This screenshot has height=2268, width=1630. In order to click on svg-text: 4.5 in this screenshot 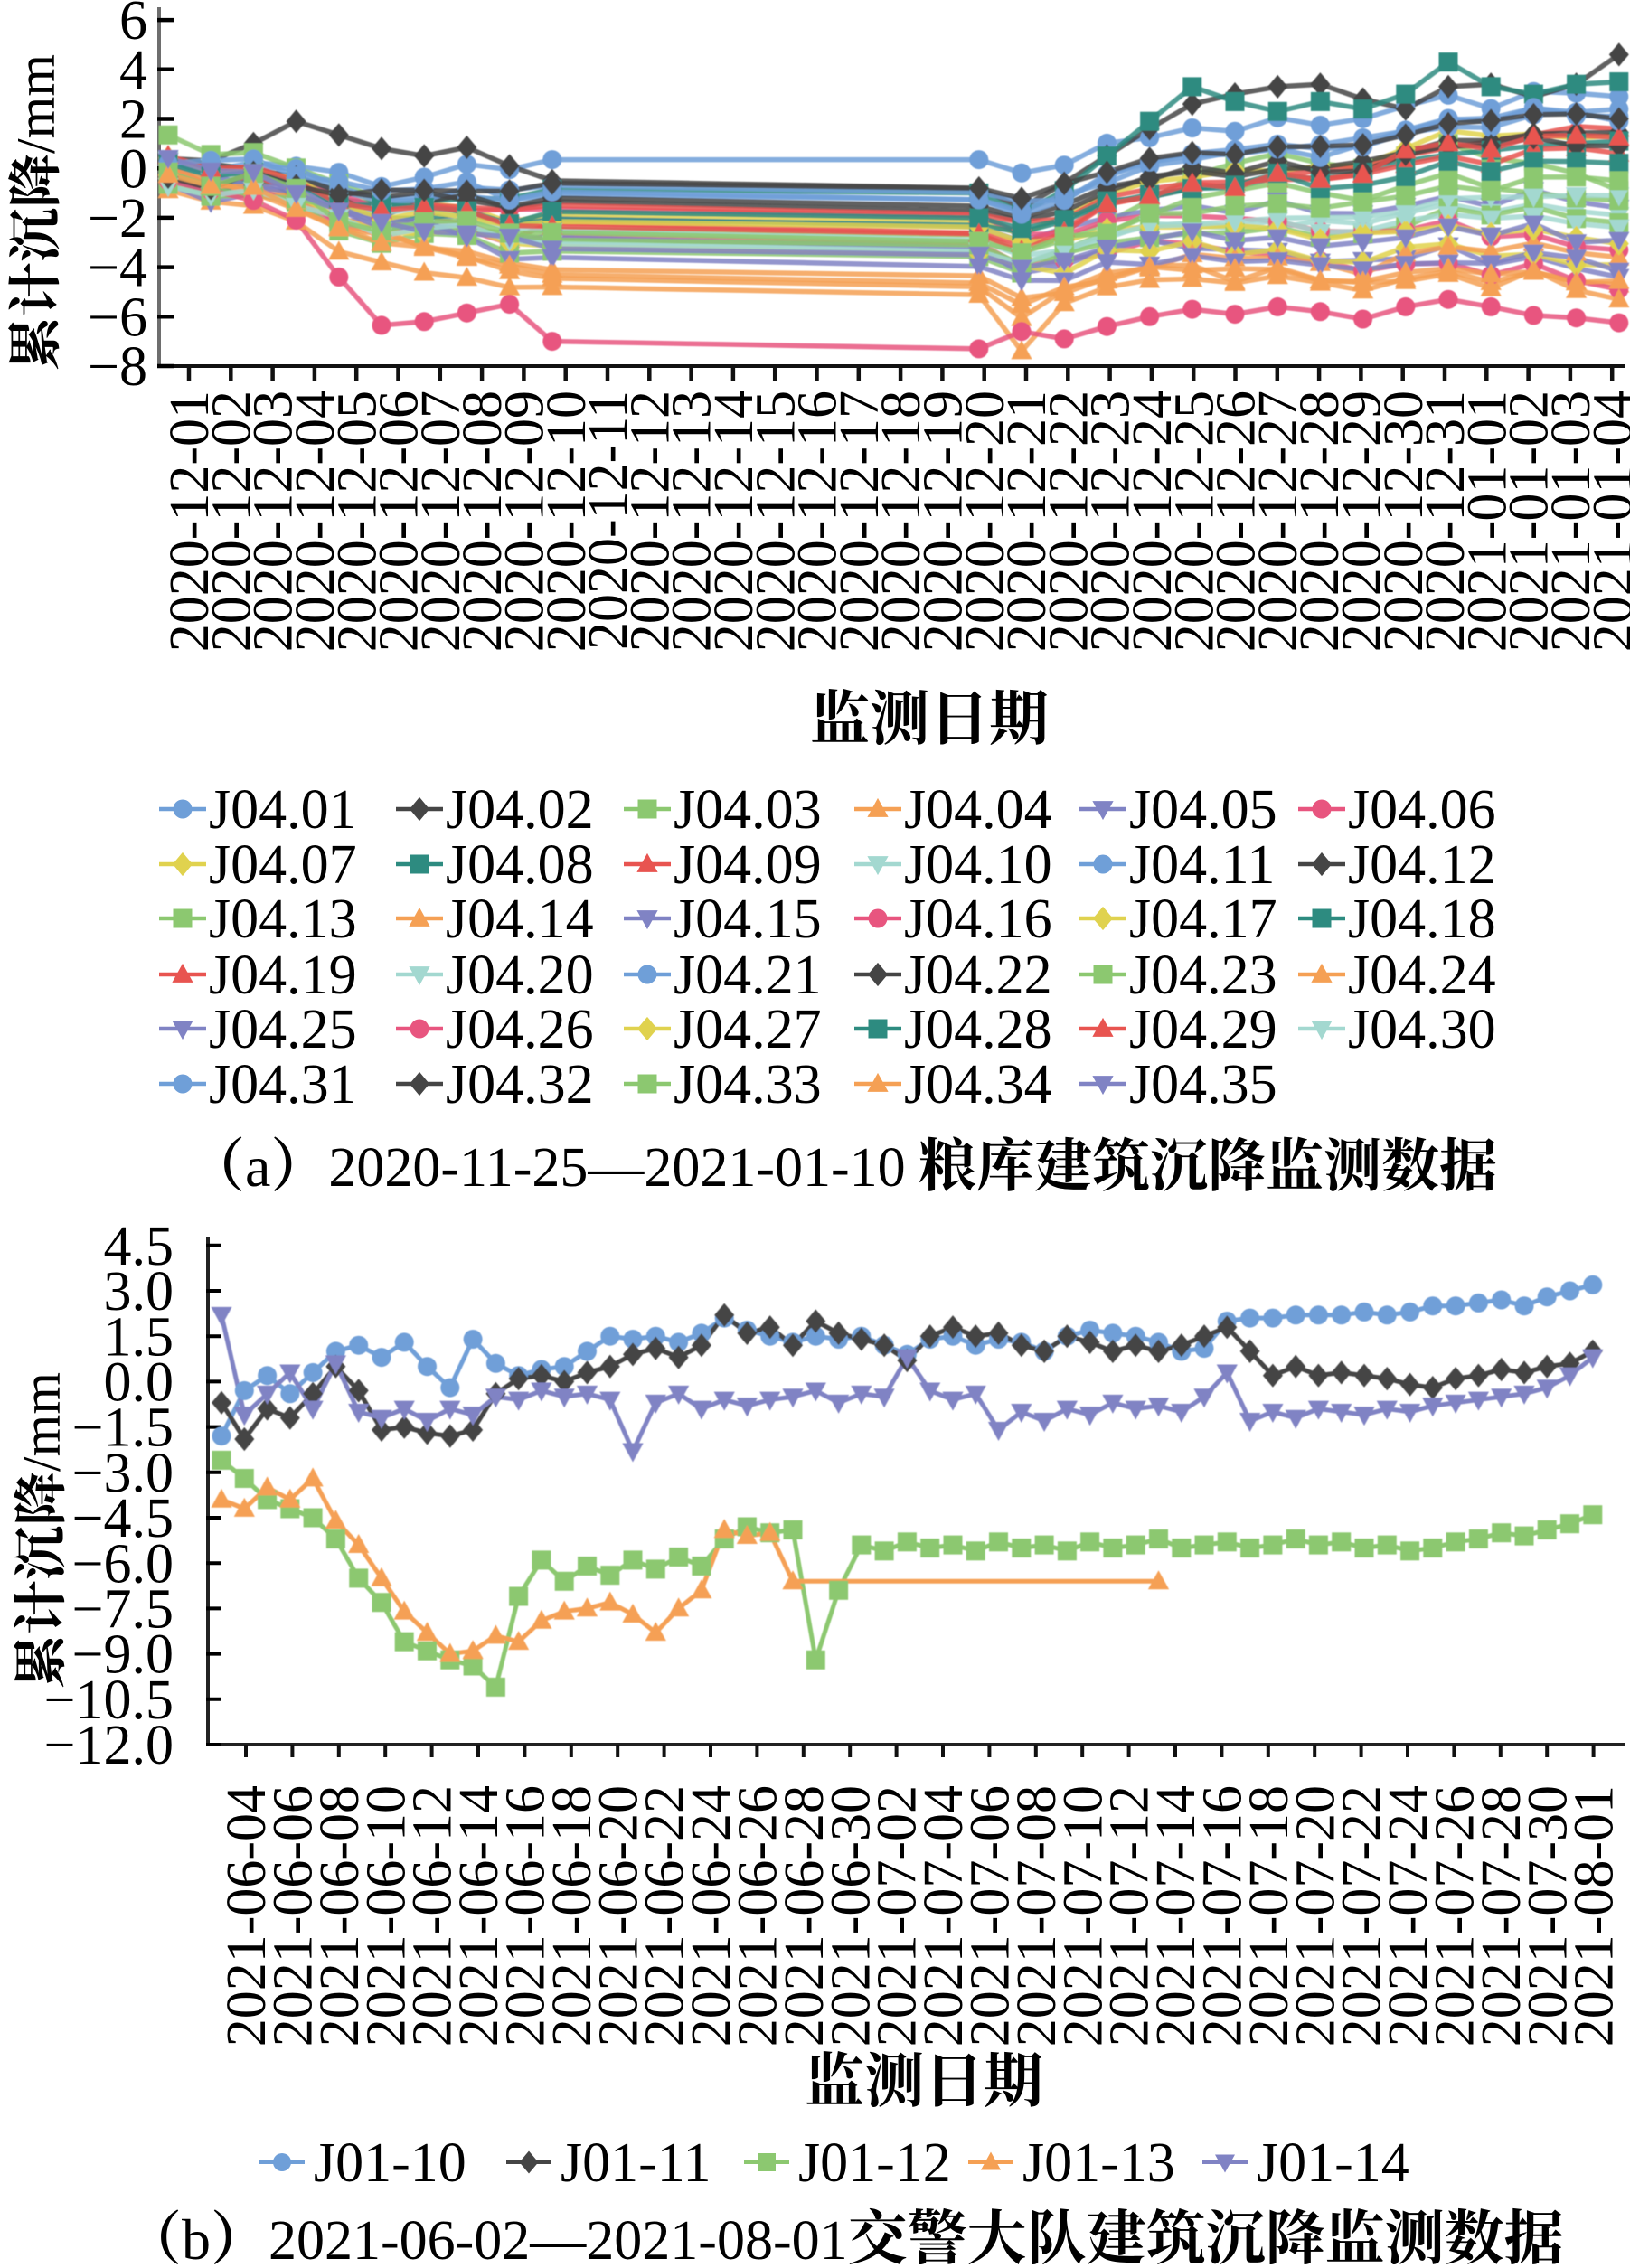, I will do `click(139, 1247)`.